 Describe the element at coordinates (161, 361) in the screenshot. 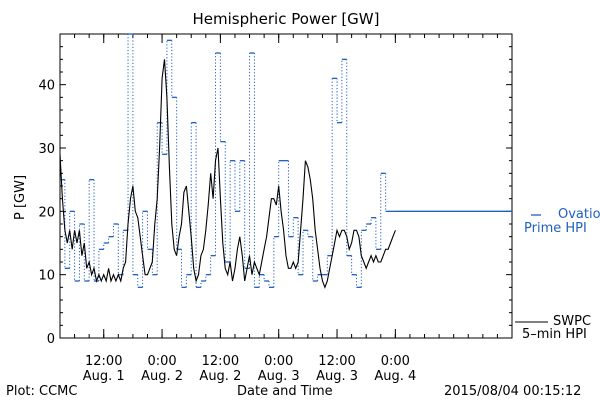

I see `x-tick-time-1: 0:00` at that location.